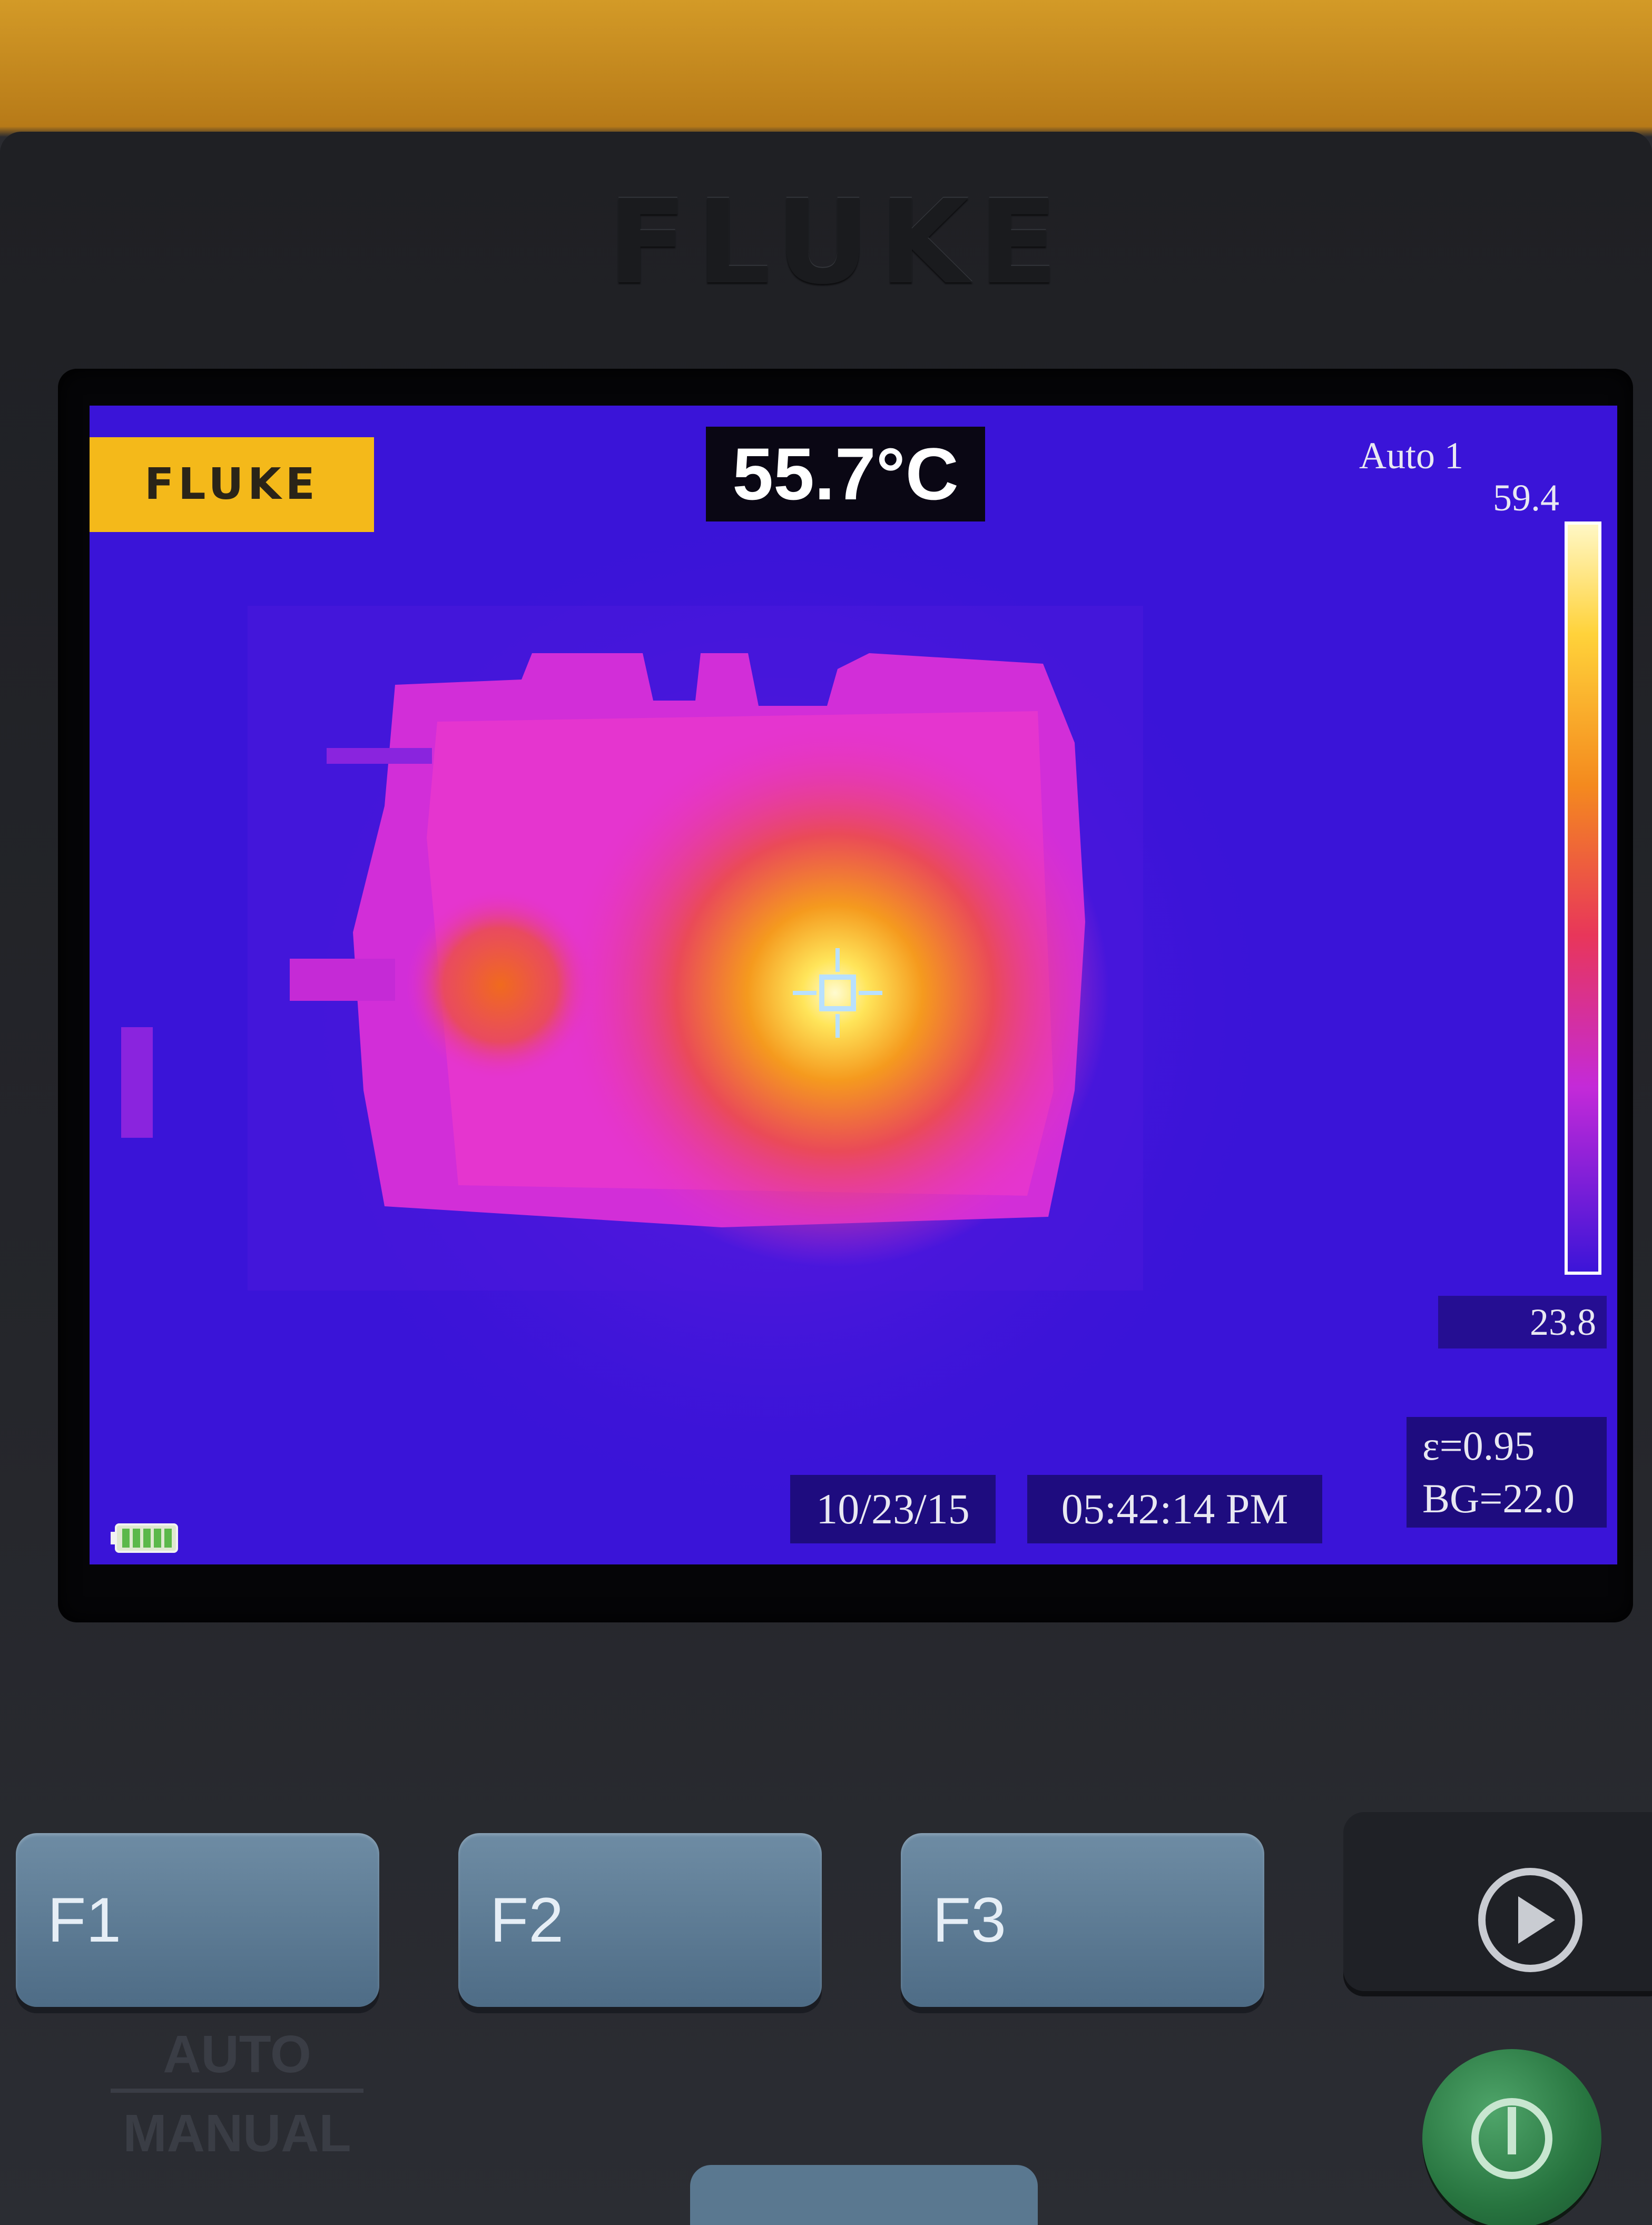  Describe the element at coordinates (237, 2091) in the screenshot. I see `f1-label-divider` at that location.